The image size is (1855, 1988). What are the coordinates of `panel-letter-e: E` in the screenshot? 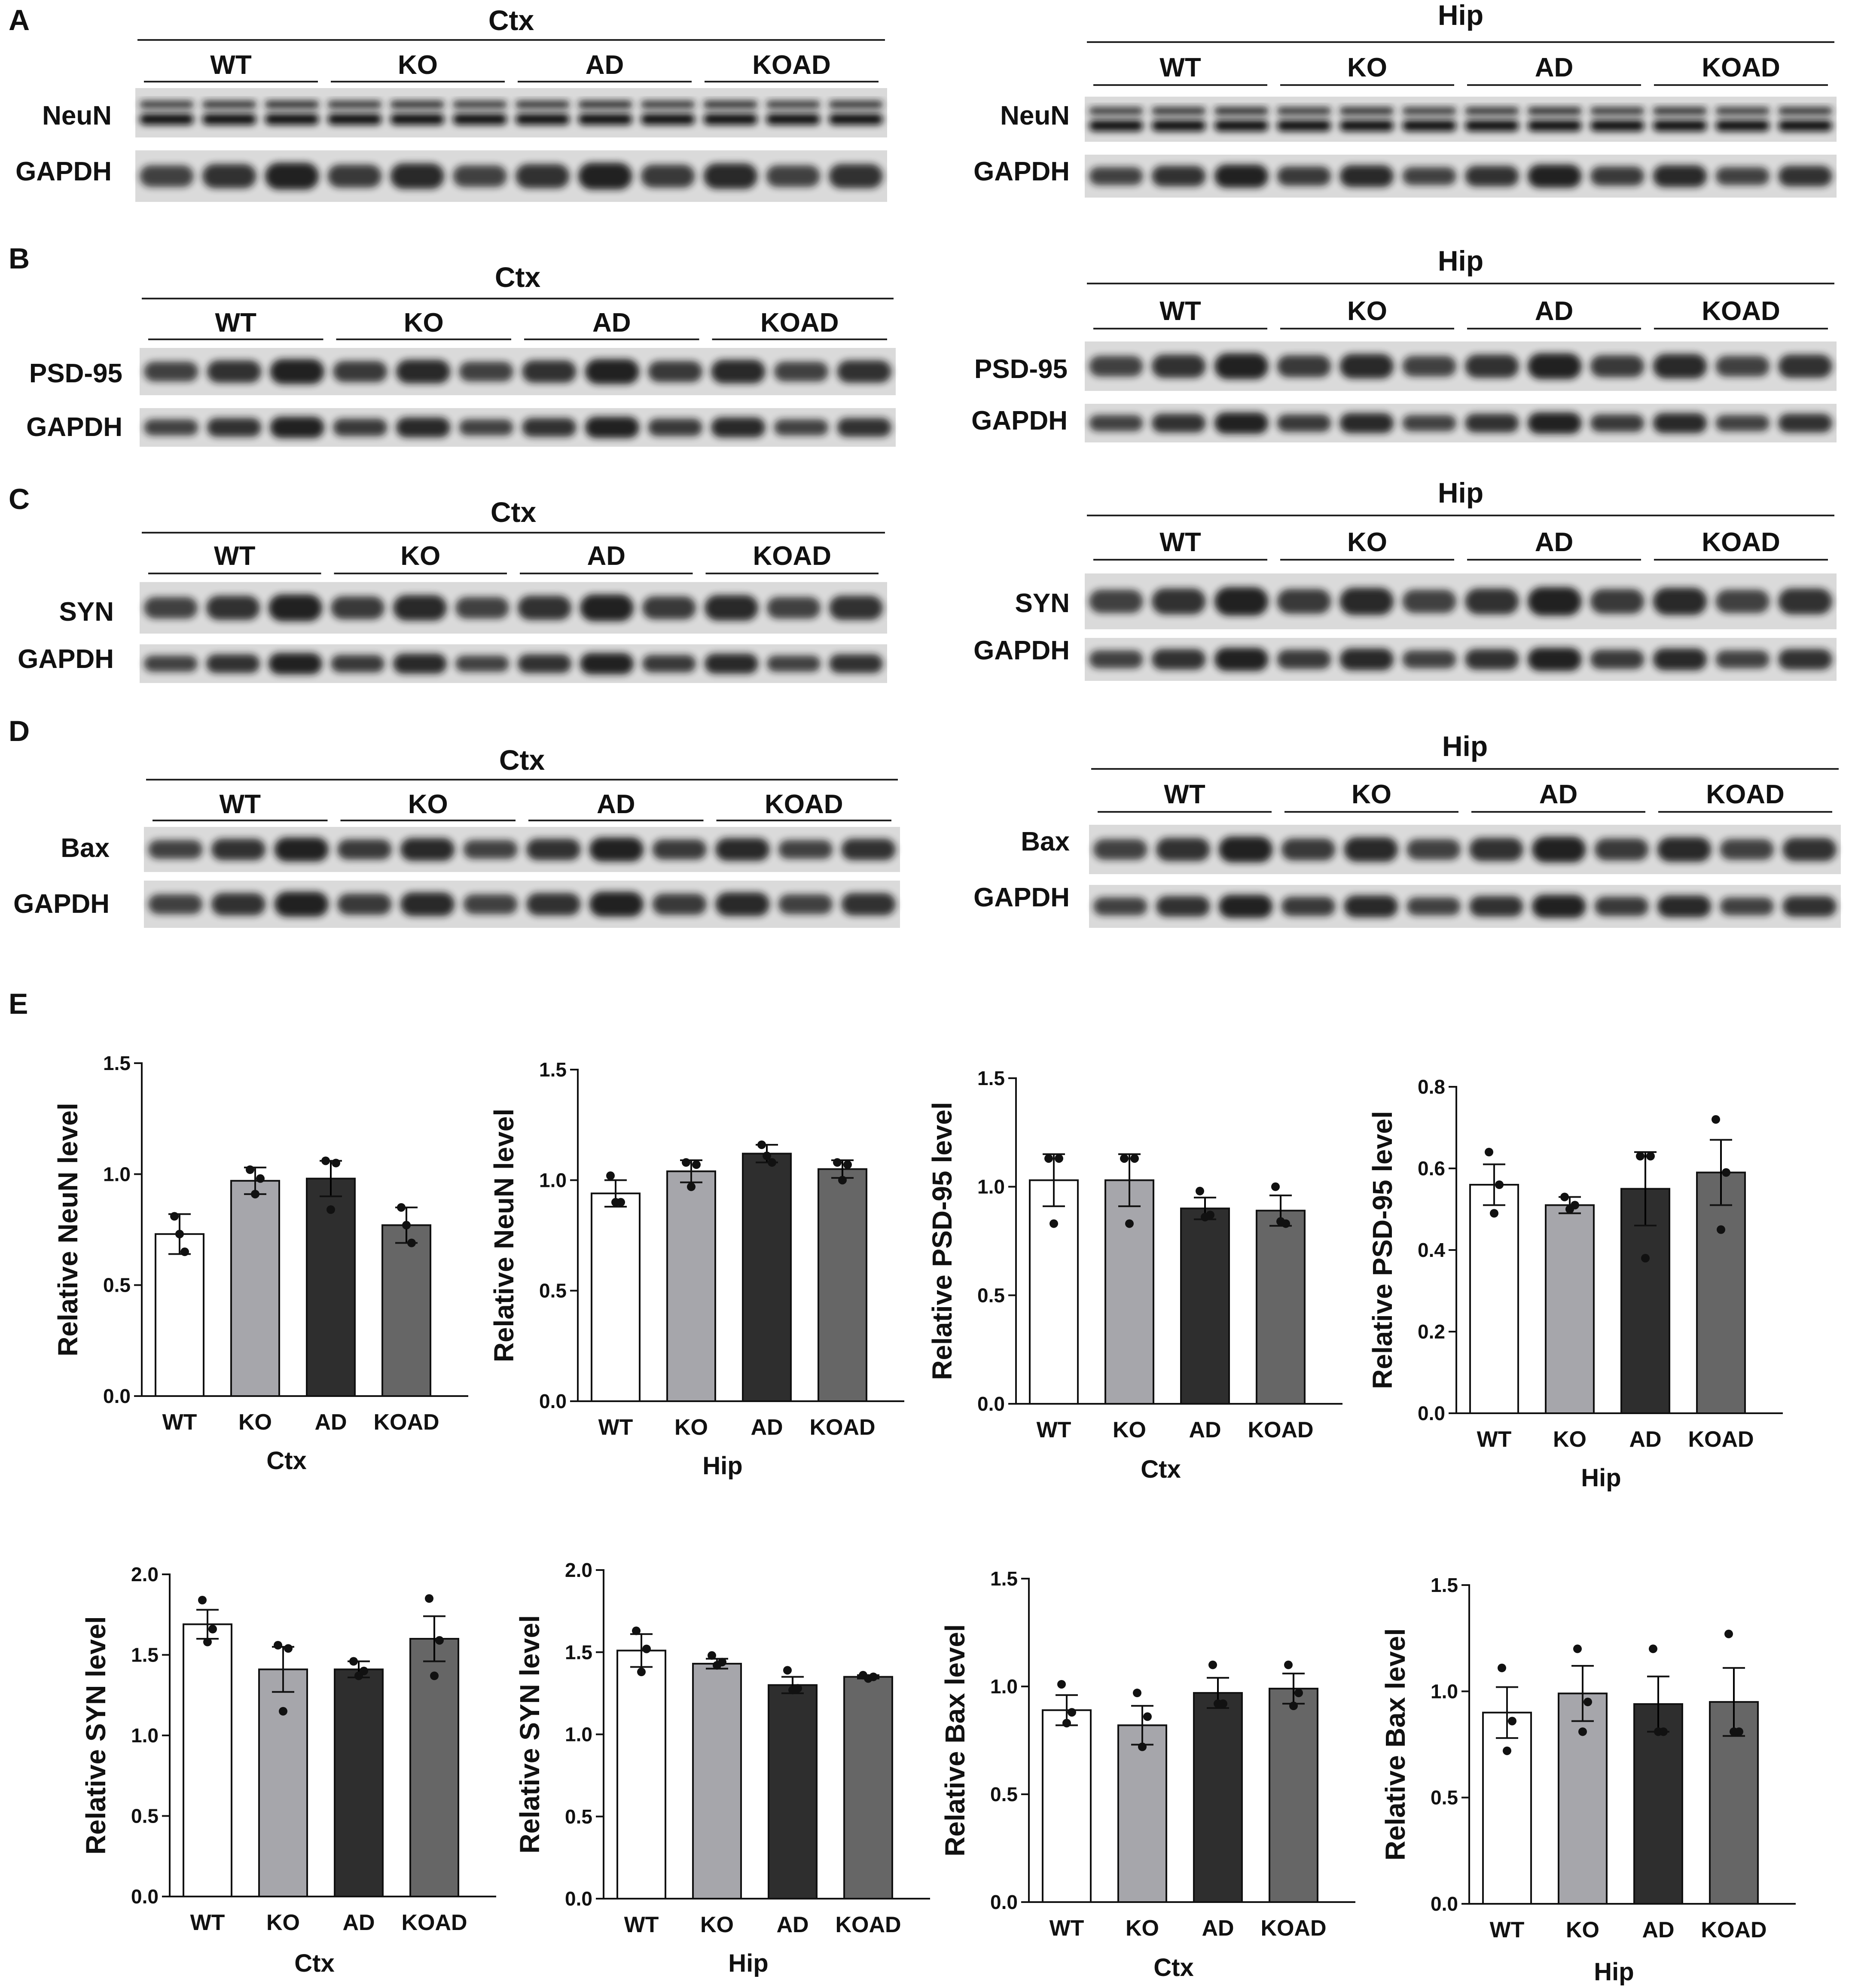 It's located at (18, 1004).